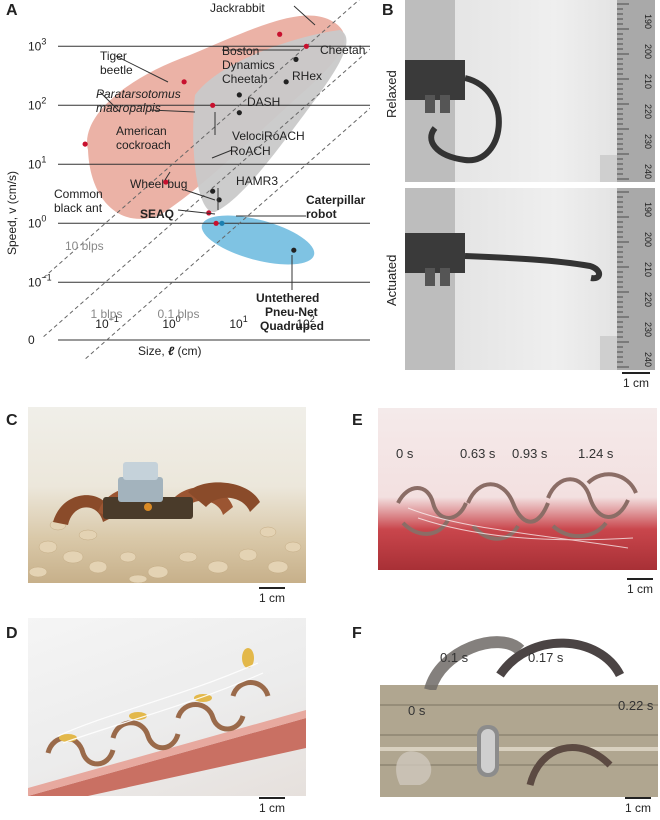  Describe the element at coordinates (143, 145) in the screenshot. I see `label-american-cockroach: cockroach` at that location.